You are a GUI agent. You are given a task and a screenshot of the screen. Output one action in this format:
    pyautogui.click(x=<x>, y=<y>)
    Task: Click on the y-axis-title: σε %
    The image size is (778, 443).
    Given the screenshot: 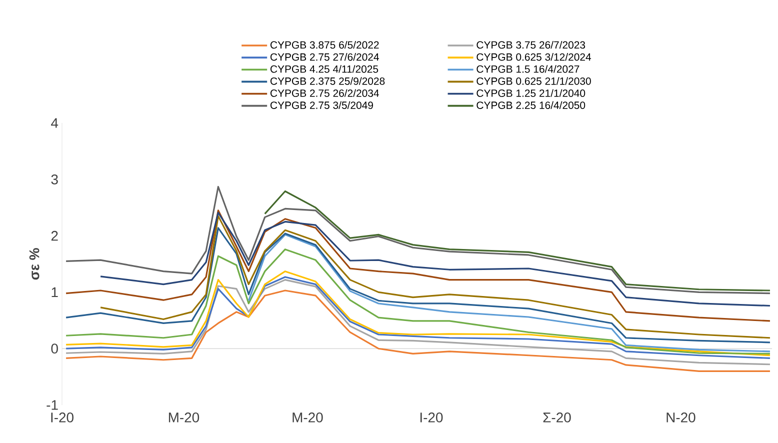 What is the action you would take?
    pyautogui.click(x=34, y=264)
    